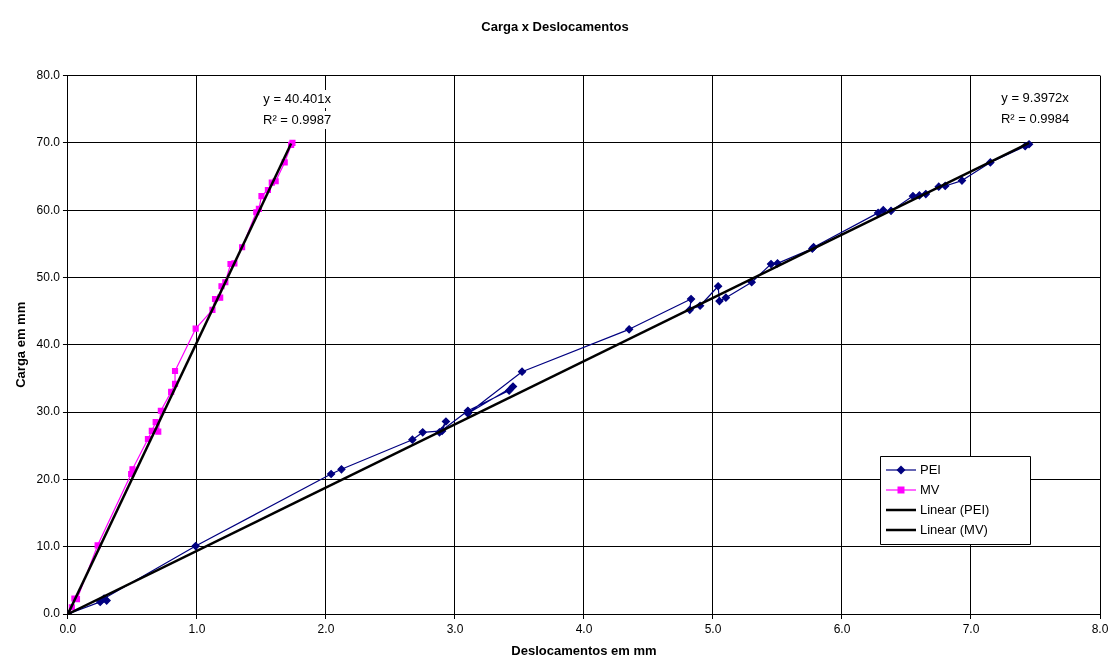 This screenshot has width=1118, height=669. I want to click on x-tick-label: 5.0, so click(713, 628).